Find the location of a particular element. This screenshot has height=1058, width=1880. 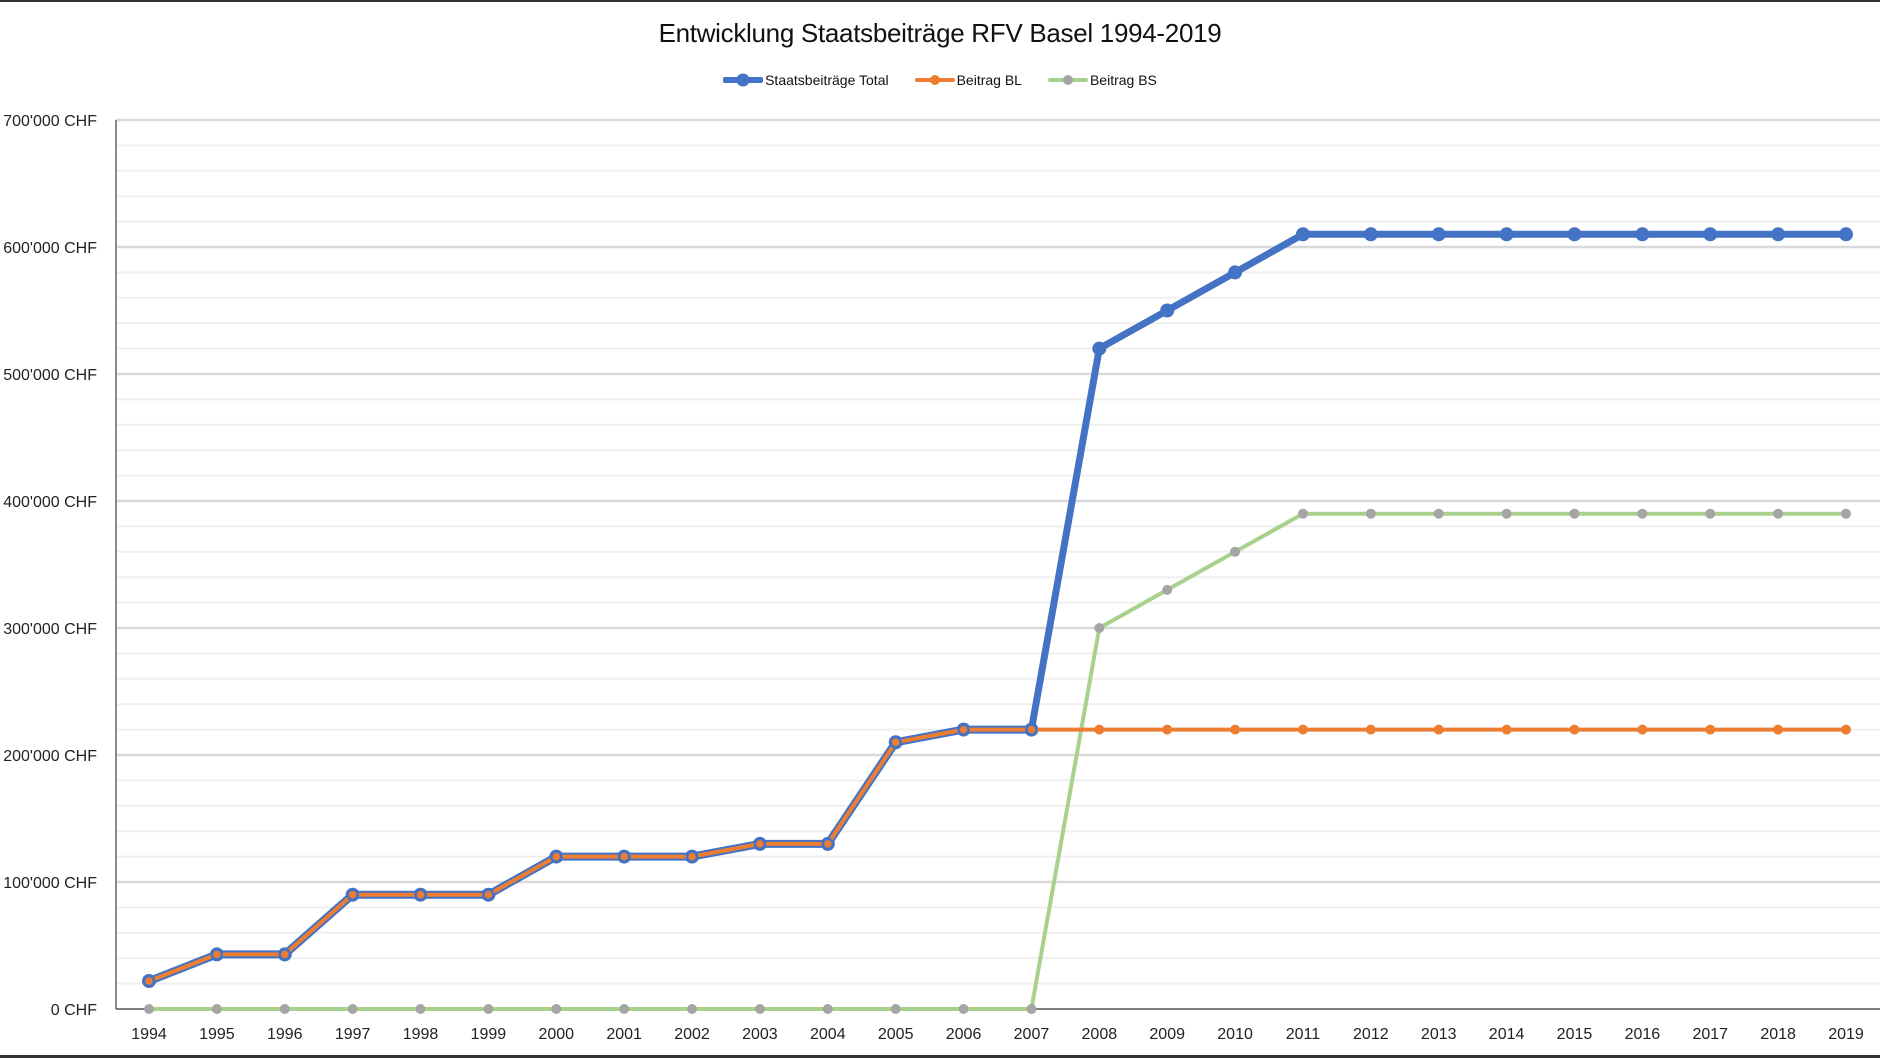

legend-item-total: Staatsbeiträge Total is located at coordinates (806, 80).